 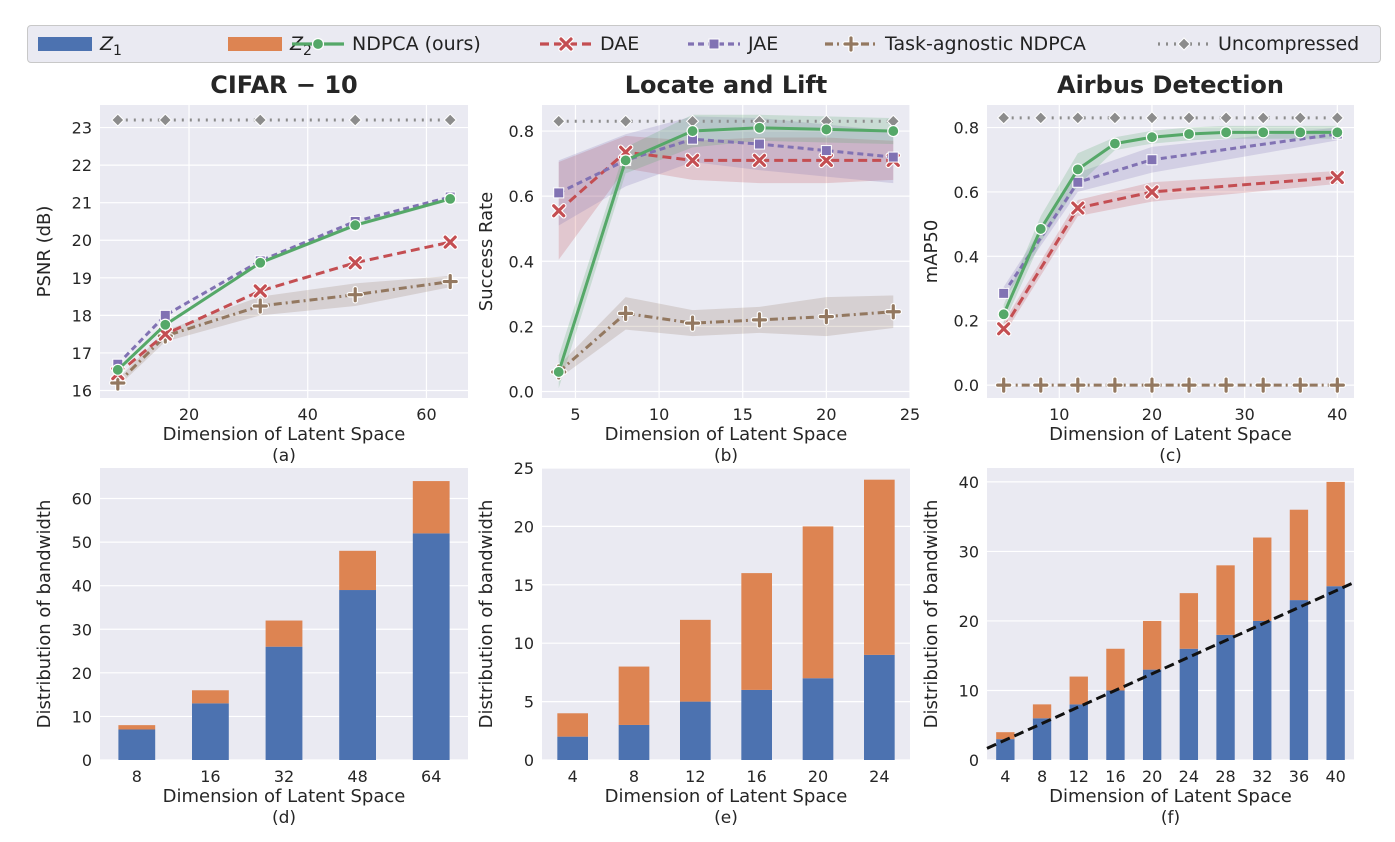 What do you see at coordinates (82, 390) in the screenshot?
I see `y-tick-label: 16` at bounding box center [82, 390].